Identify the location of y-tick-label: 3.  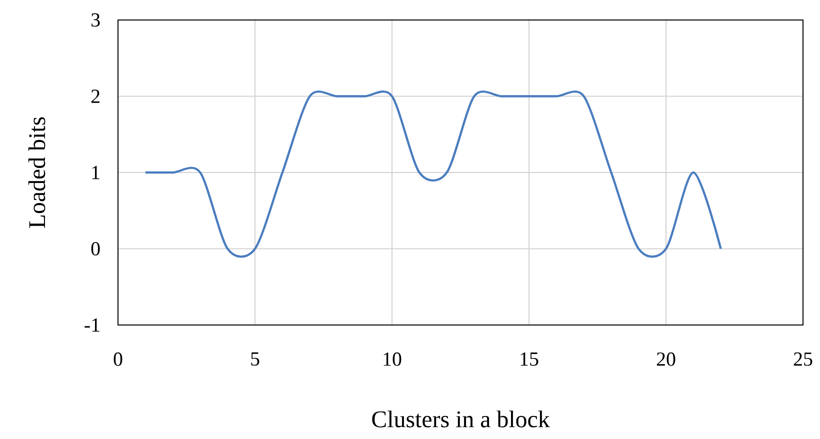
(96, 20).